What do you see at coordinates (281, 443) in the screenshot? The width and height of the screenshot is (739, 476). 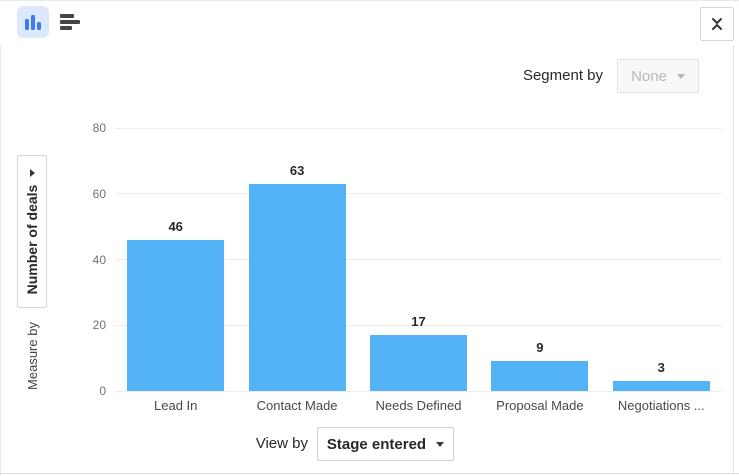 I see `view-by-label: View by` at bounding box center [281, 443].